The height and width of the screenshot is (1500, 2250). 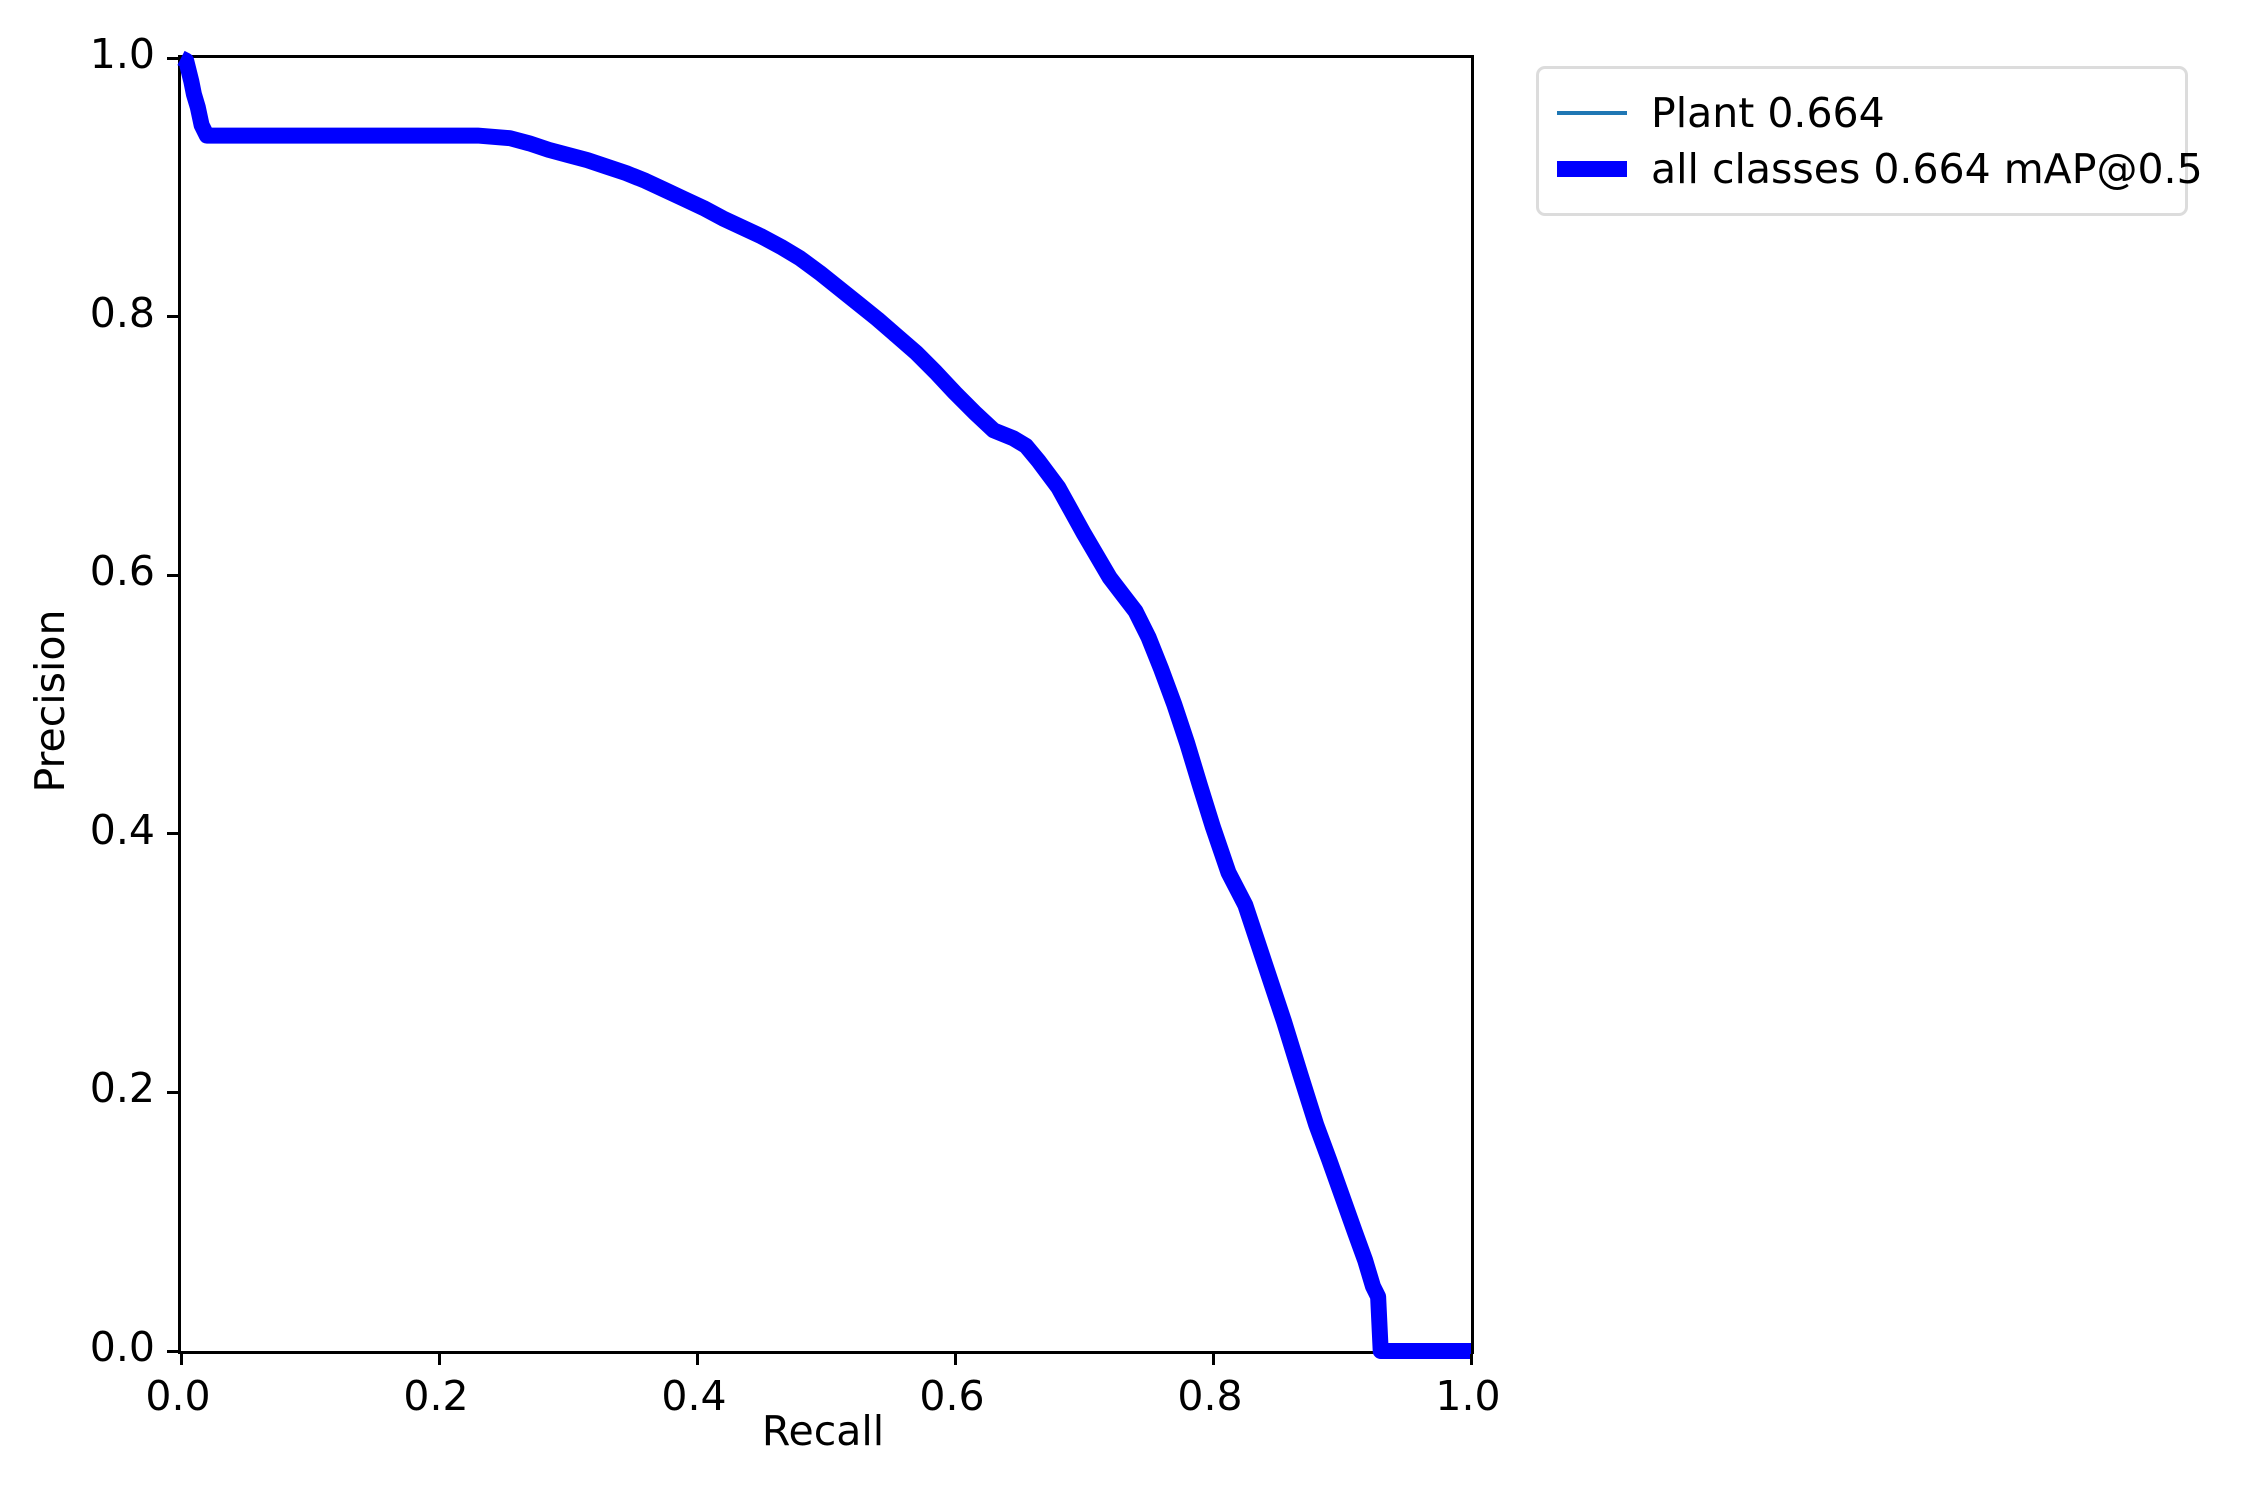 I want to click on legend-label-all-classes: all classes 0.664 mAP@0.5, so click(x=1927, y=169).